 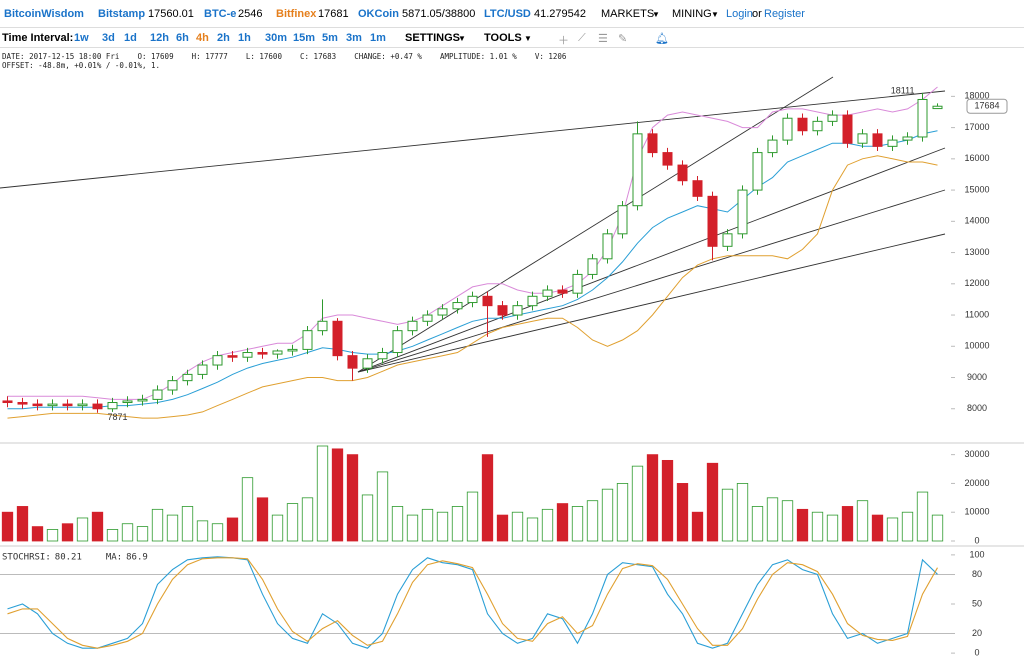 What do you see at coordinates (976, 540) in the screenshot?
I see `y-tick-label: 0` at bounding box center [976, 540].